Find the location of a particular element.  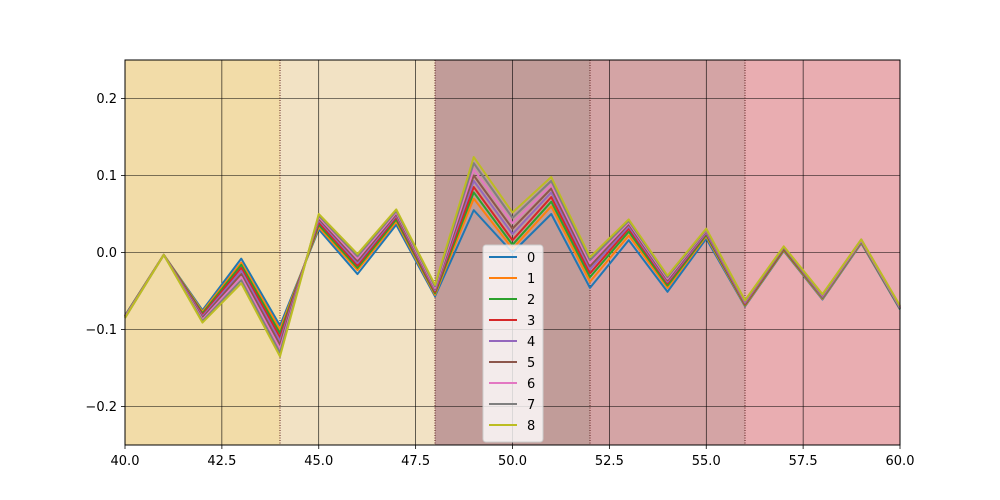

x-tick-label: 50.0 is located at coordinates (512, 461).